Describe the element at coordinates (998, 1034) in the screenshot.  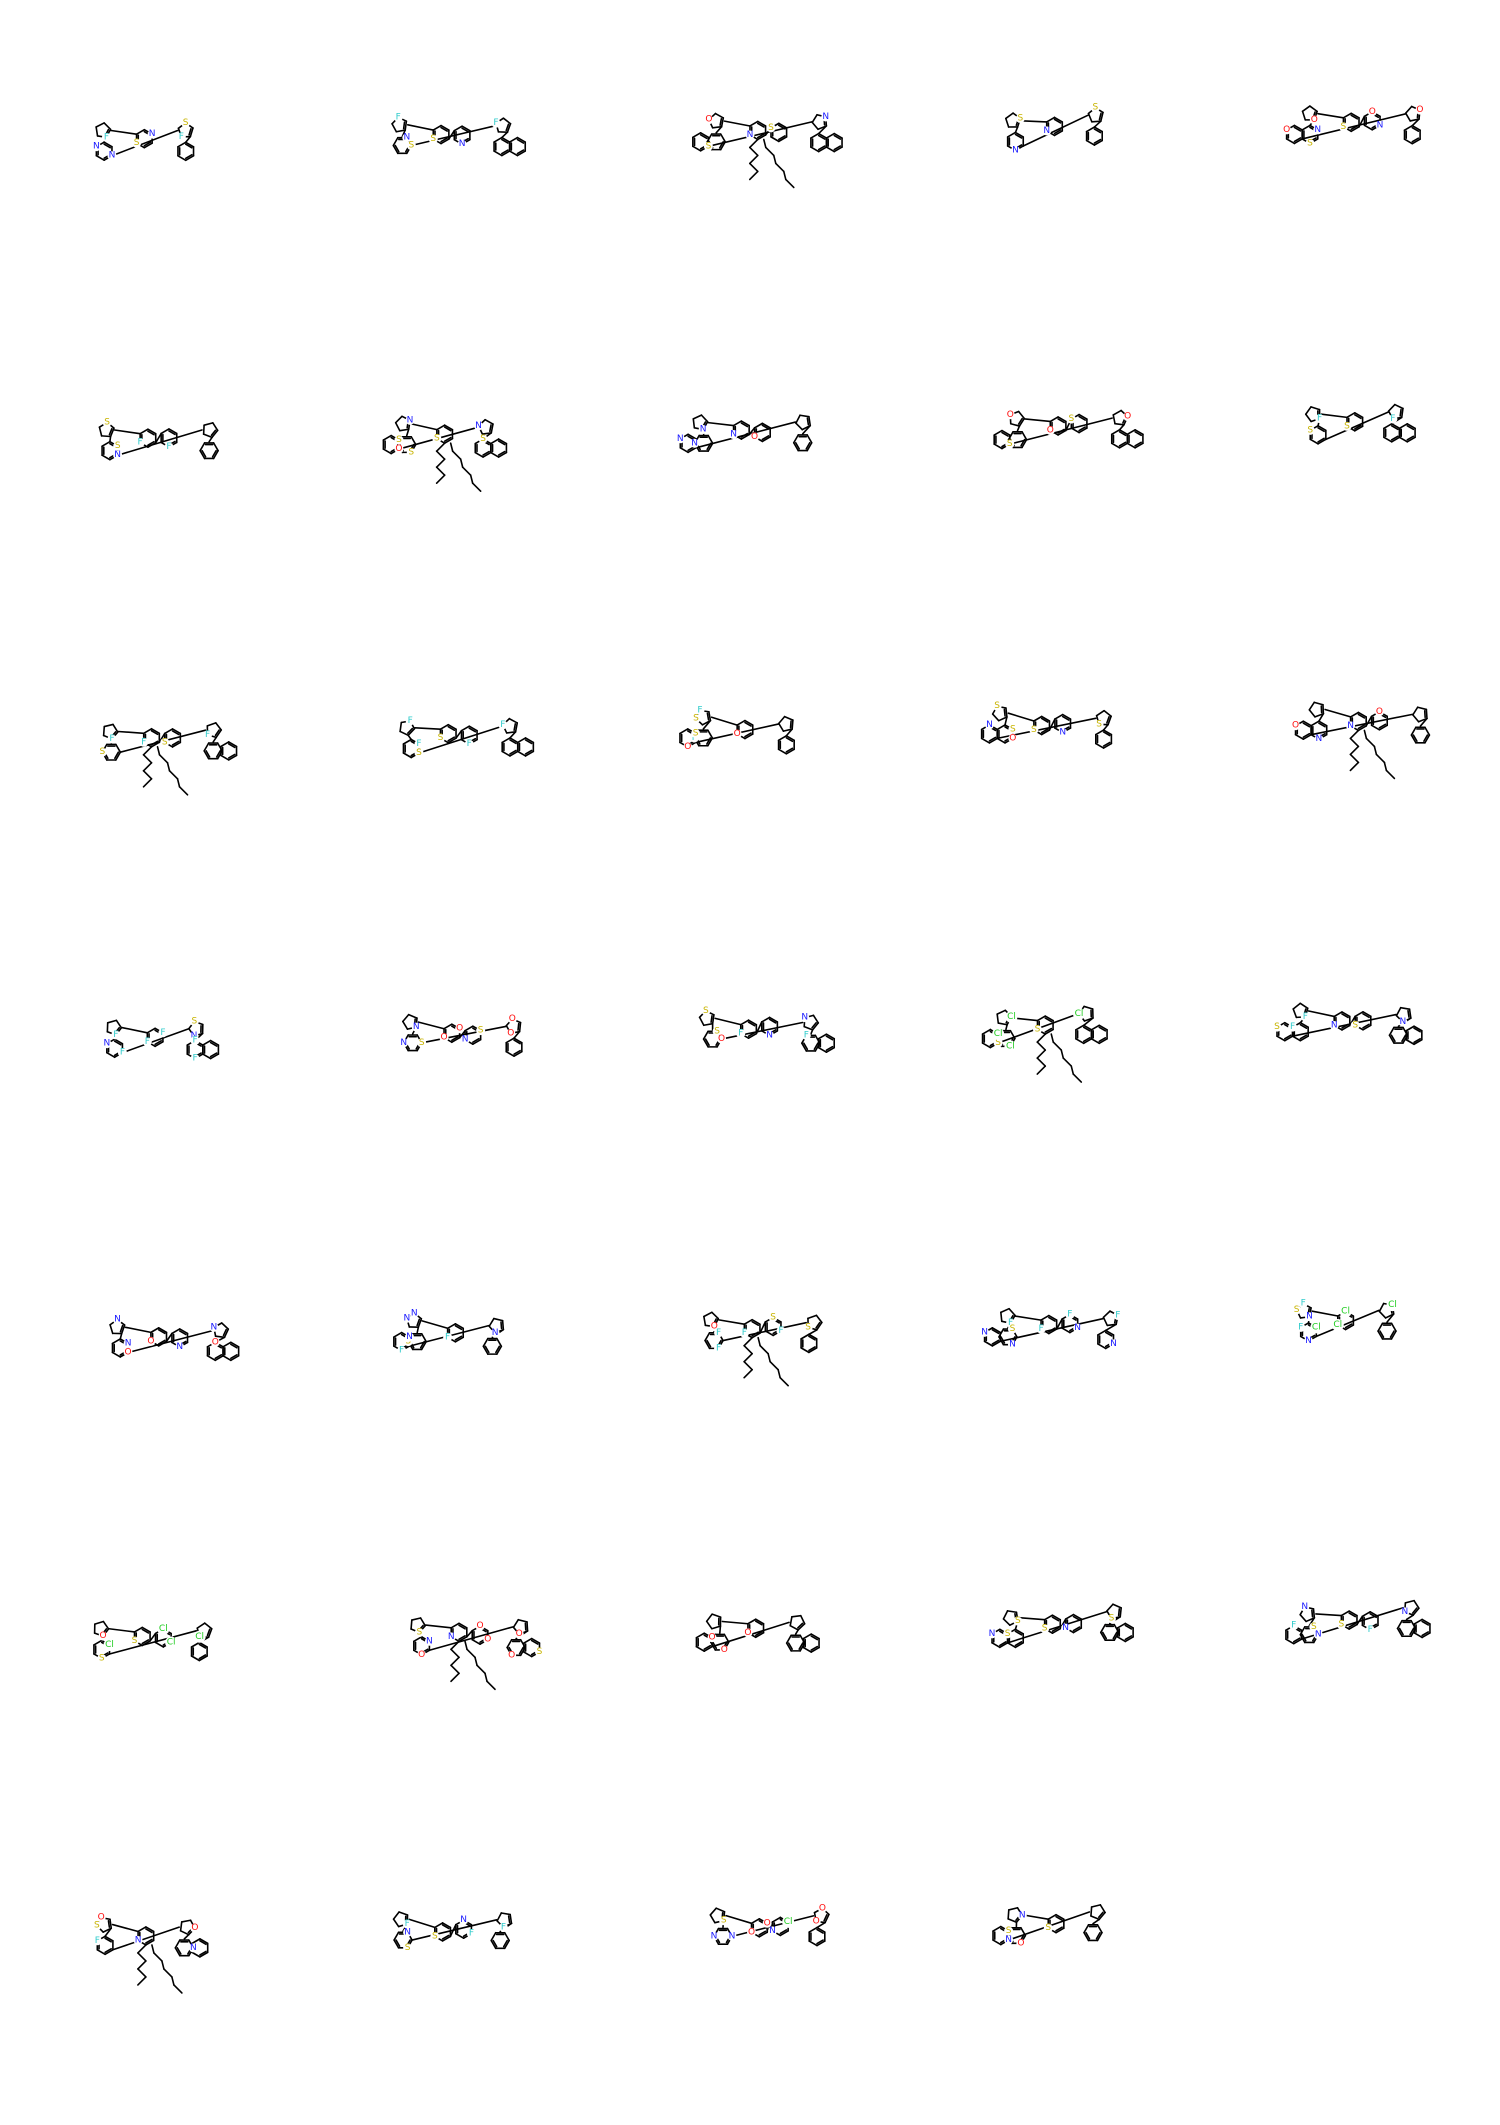
I see `atom-label-cl: Cl` at that location.